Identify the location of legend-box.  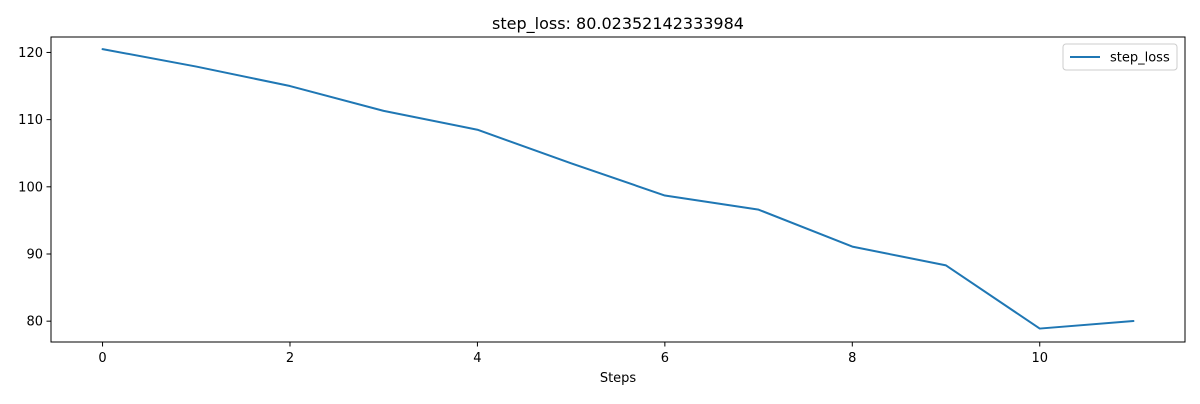
(1120, 57).